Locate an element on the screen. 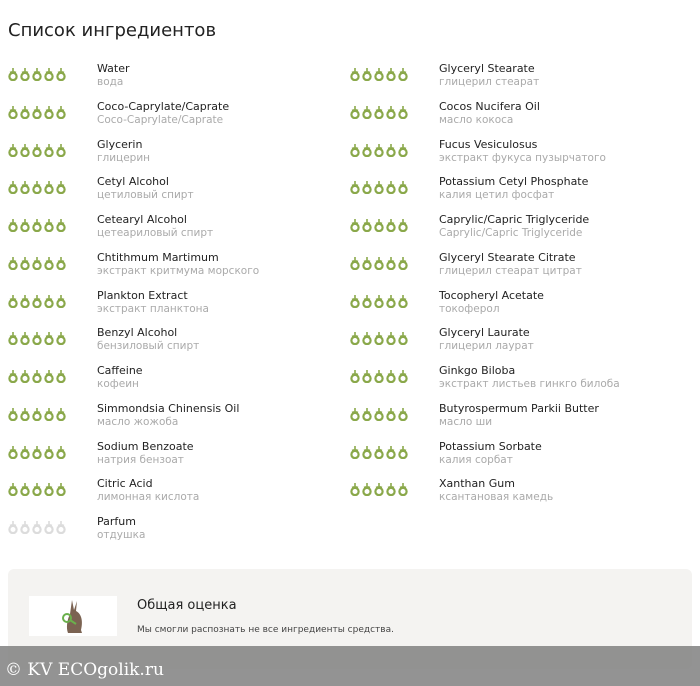 The image size is (700, 686). ingredient-row: Caffeine кофеин is located at coordinates (178, 383).